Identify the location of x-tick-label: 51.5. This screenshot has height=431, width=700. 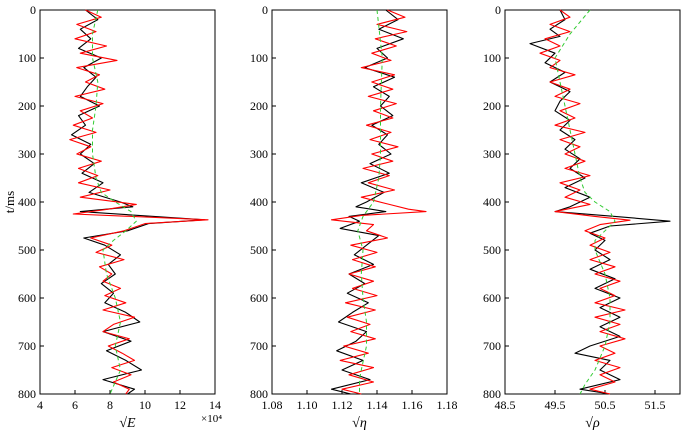
(655, 405).